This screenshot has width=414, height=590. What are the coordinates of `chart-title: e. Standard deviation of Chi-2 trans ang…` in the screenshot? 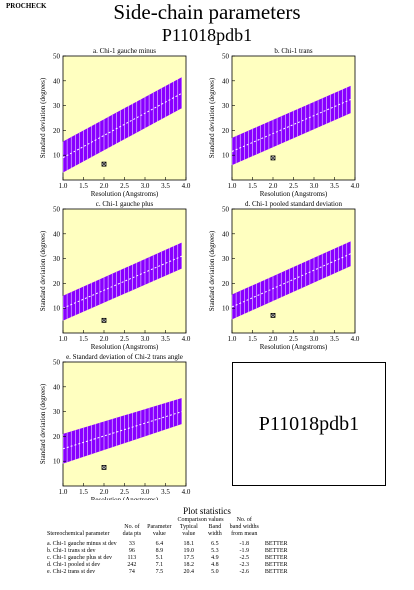 It's located at (124, 357).